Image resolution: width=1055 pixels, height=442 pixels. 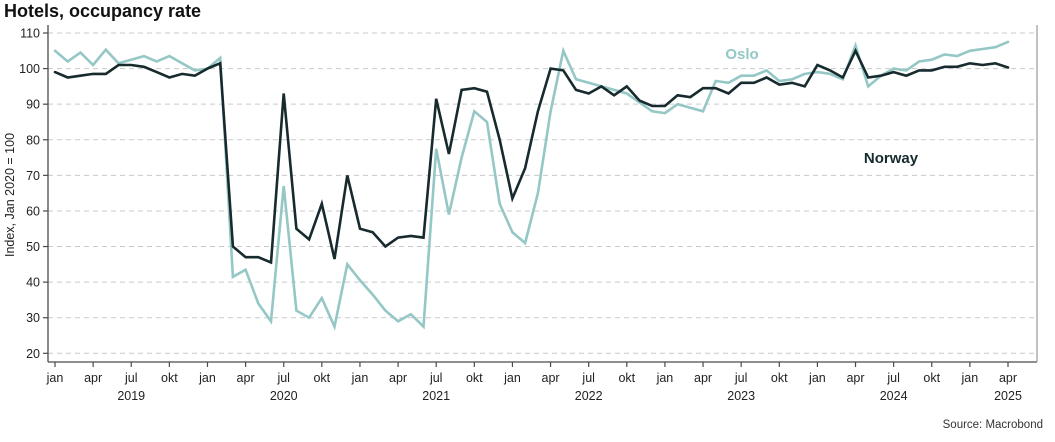 I want to click on x-year-label: 2021, so click(x=436, y=396).